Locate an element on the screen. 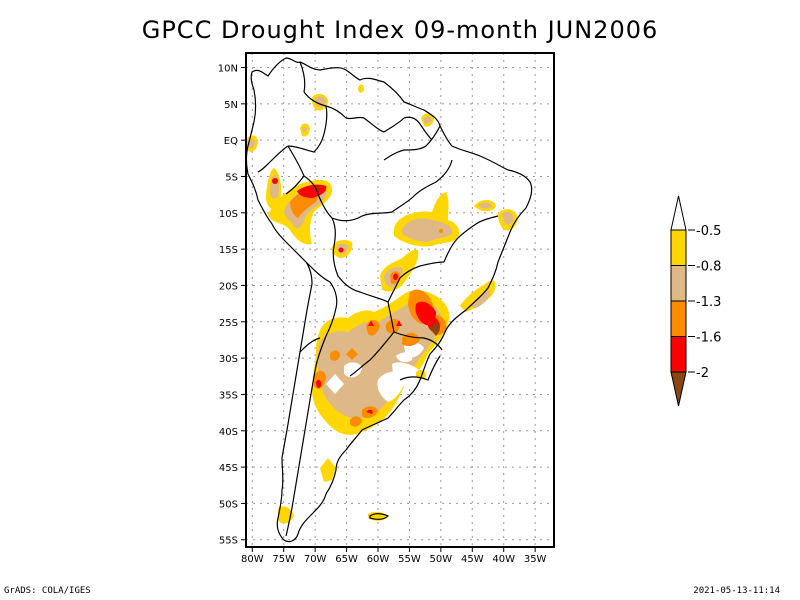 Image resolution: width=800 pixels, height=600 pixels. colorbar-swatch-top is located at coordinates (678, 213).